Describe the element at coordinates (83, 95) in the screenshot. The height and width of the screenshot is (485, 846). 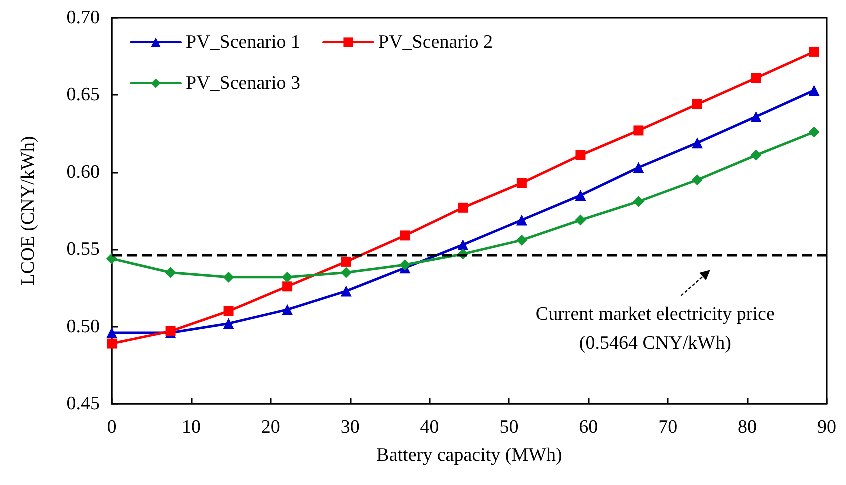
I see `y-tick-label: 0.65` at that location.